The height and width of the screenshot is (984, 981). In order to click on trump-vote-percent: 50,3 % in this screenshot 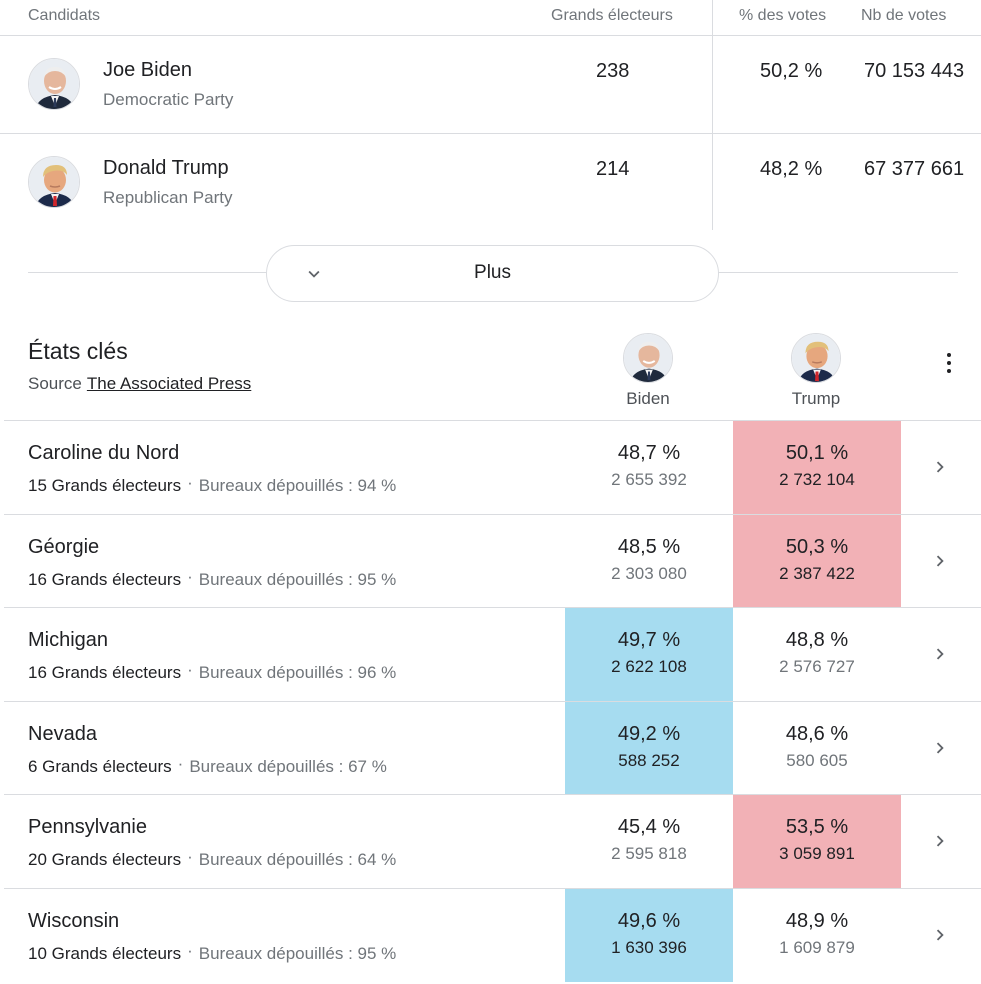, I will do `click(817, 546)`.